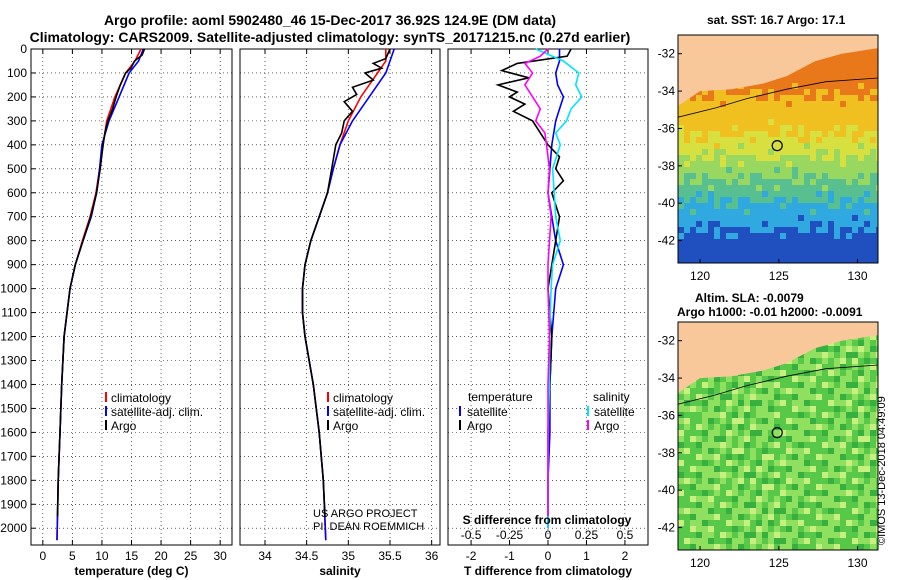 The image size is (900, 580). Describe the element at coordinates (42, 556) in the screenshot. I see `temperature-xtick-label: 0` at that location.